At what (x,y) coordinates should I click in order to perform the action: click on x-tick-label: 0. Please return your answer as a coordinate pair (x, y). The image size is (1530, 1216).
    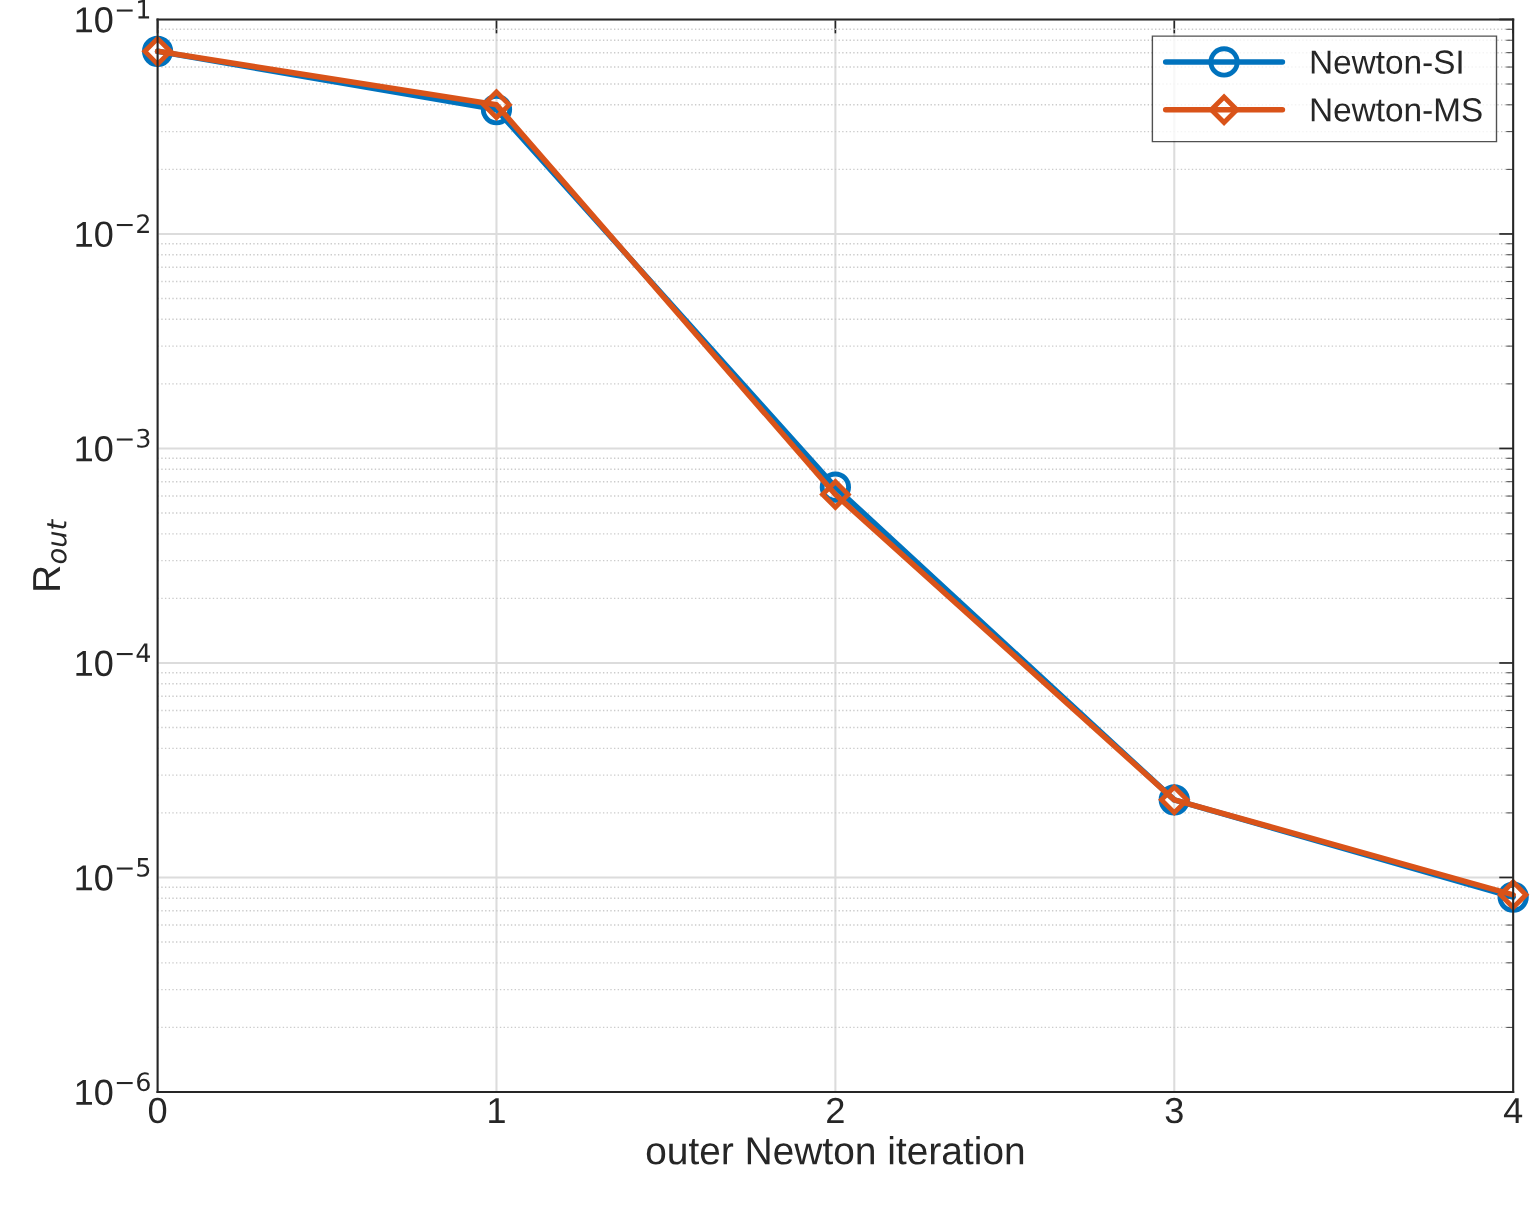
    Looking at the image, I should click on (157, 1110).